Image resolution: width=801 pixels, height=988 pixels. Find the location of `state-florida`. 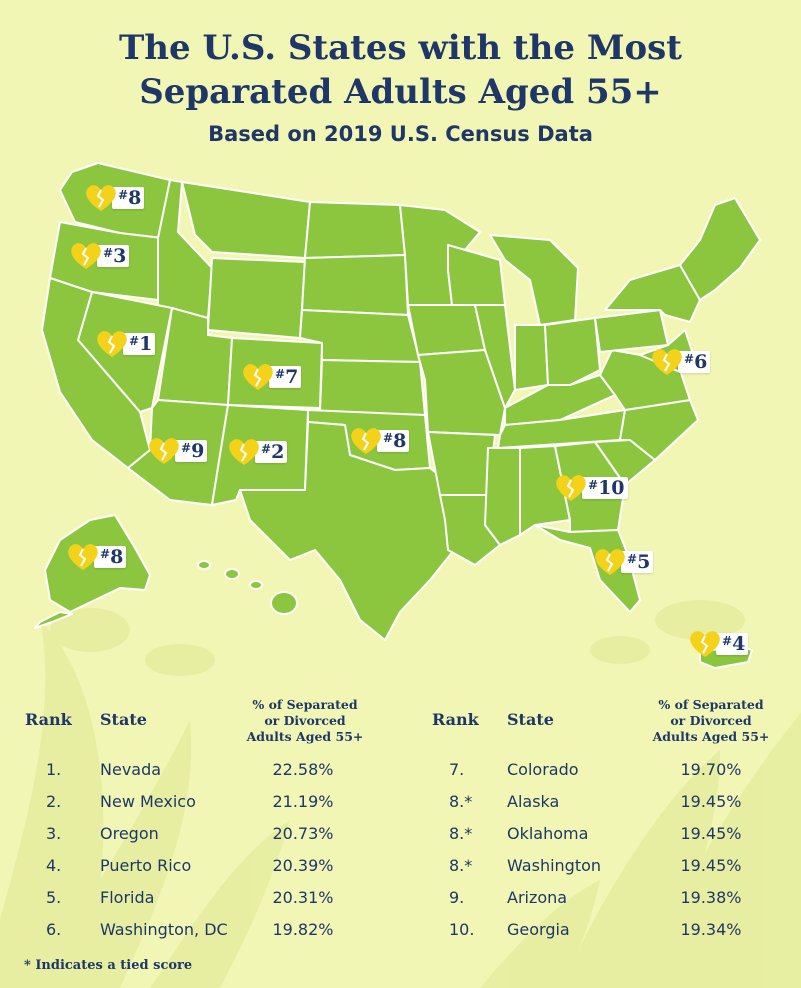

state-florida is located at coordinates (587, 568).